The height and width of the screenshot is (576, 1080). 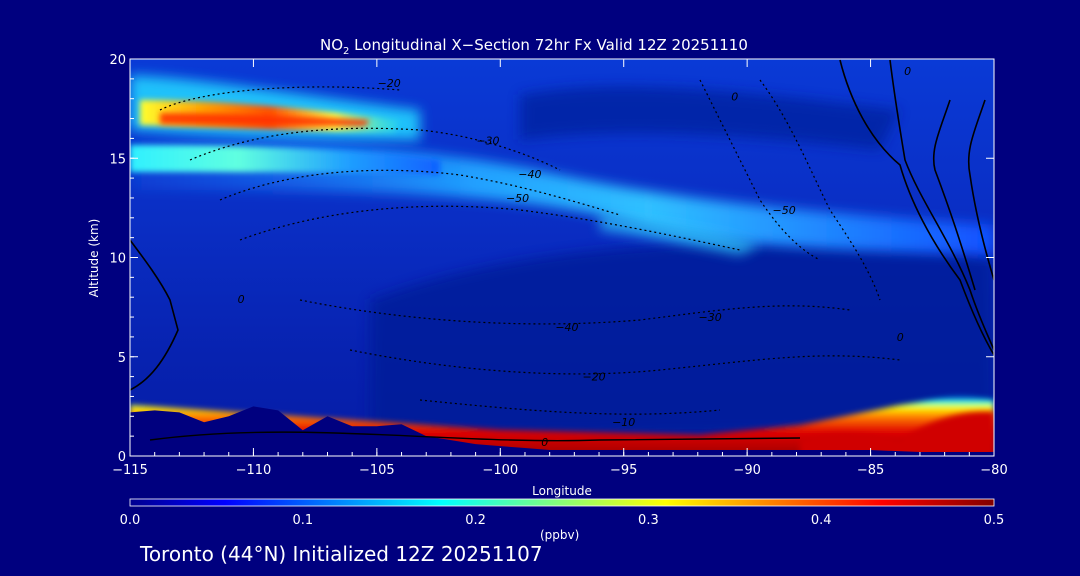 I want to click on x-tick-label: −80, so click(x=993, y=470).